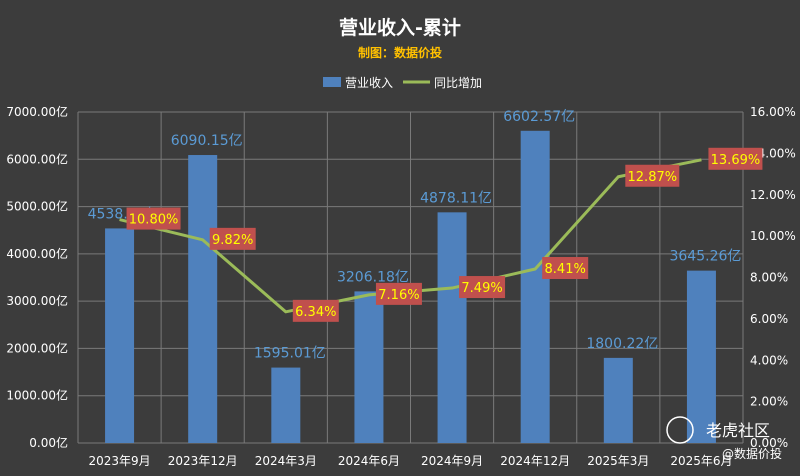 The height and width of the screenshot is (476, 800). Describe the element at coordinates (402, 83) in the screenshot. I see `legend: 营业收入 同比增加` at that location.